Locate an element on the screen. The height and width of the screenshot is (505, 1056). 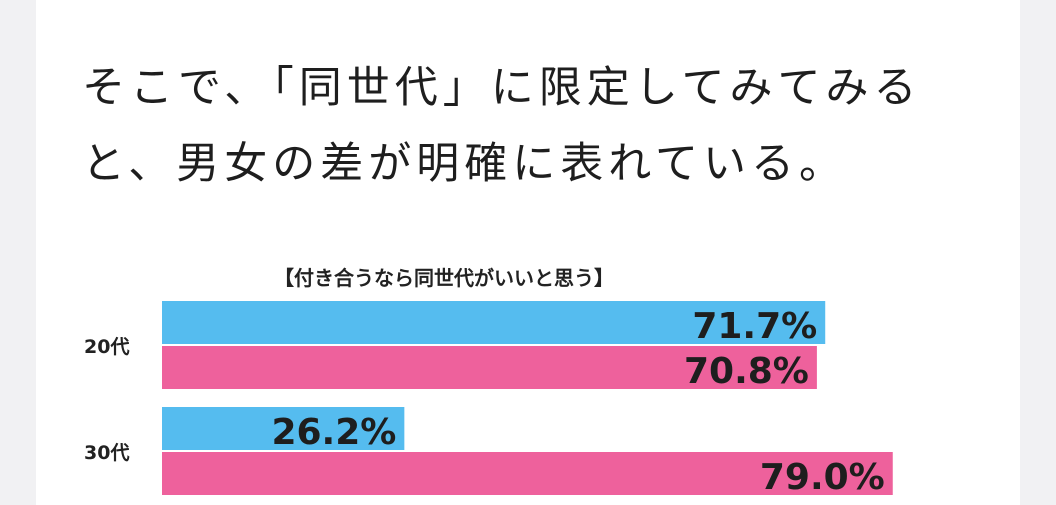
data-label: 26.2% is located at coordinates (333, 432).